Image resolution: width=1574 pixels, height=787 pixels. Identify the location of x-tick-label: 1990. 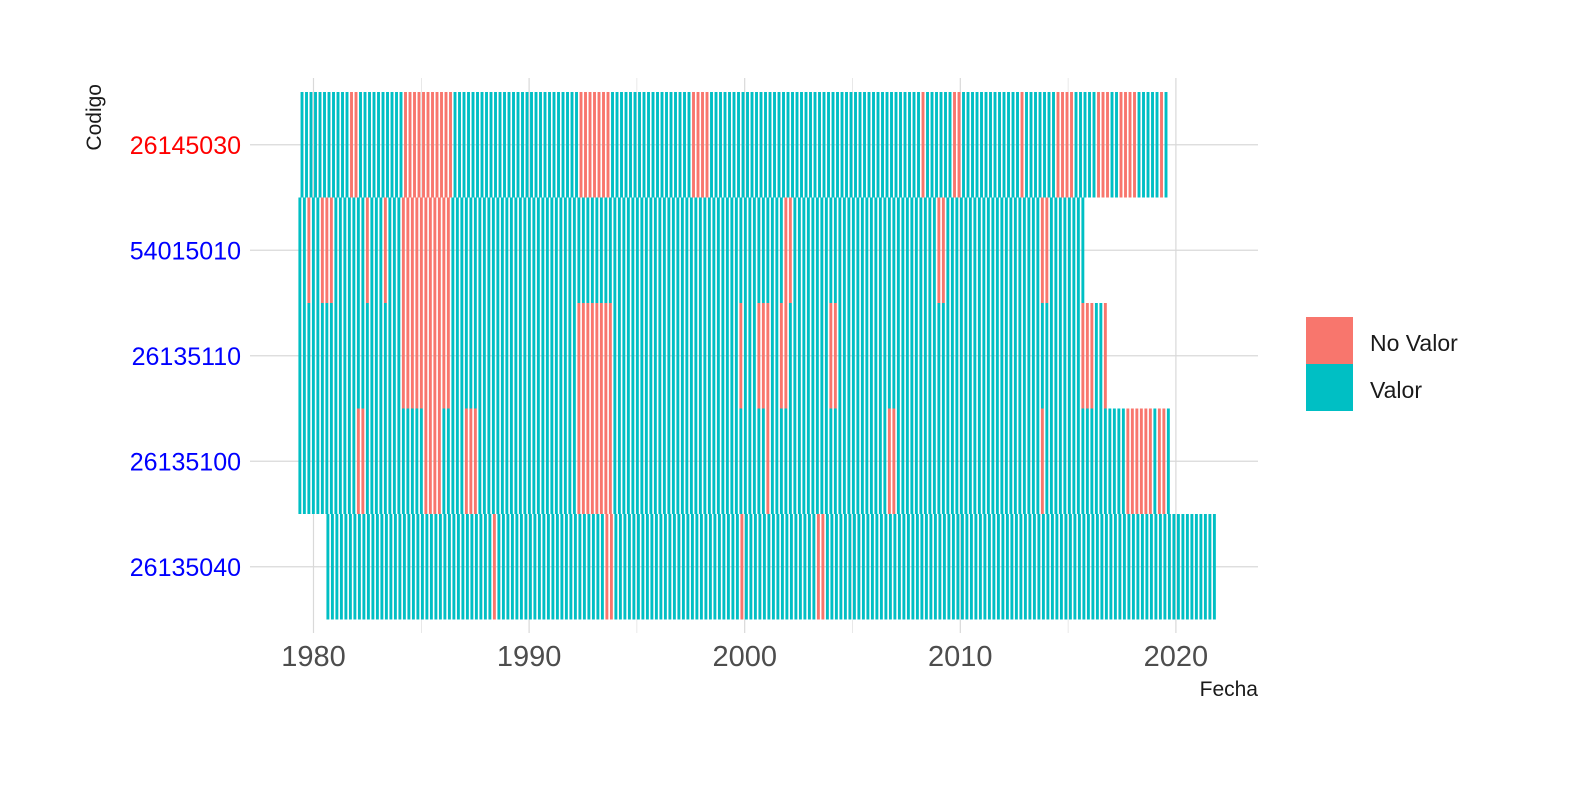
(529, 657).